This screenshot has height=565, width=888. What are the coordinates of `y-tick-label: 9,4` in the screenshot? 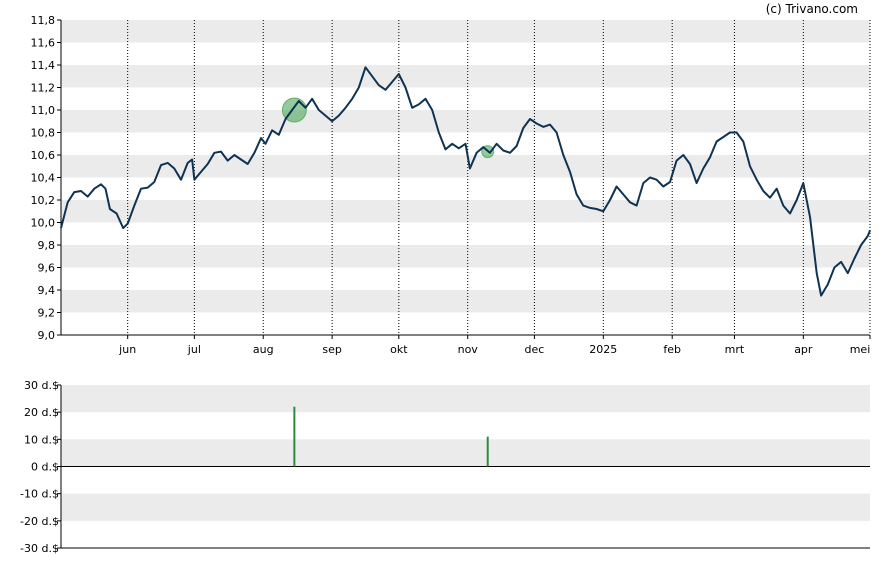 It's located at (47, 290).